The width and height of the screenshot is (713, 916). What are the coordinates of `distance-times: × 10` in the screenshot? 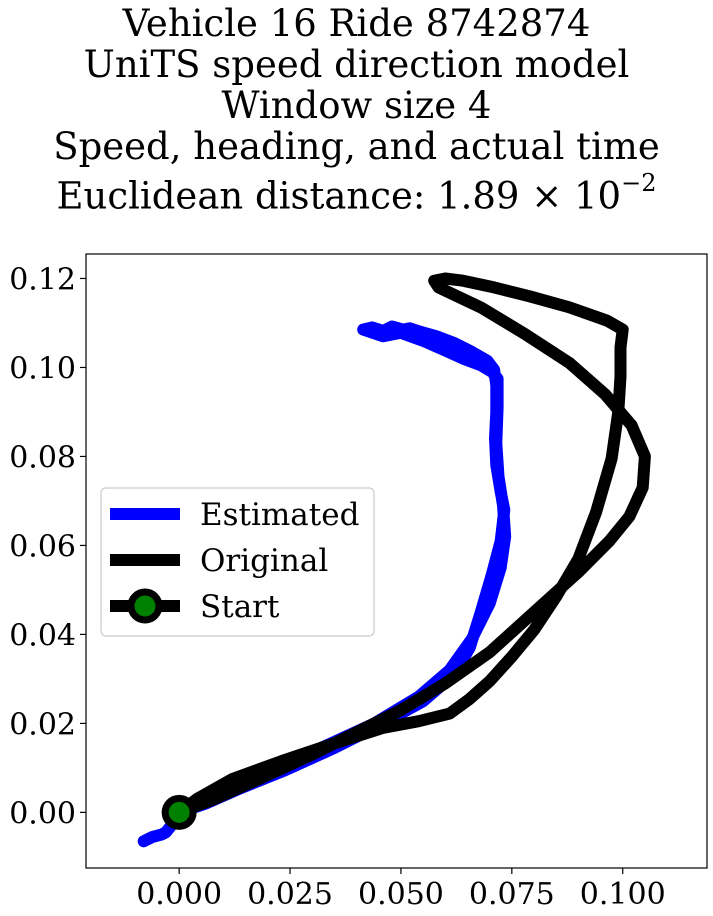 It's located at (570, 196).